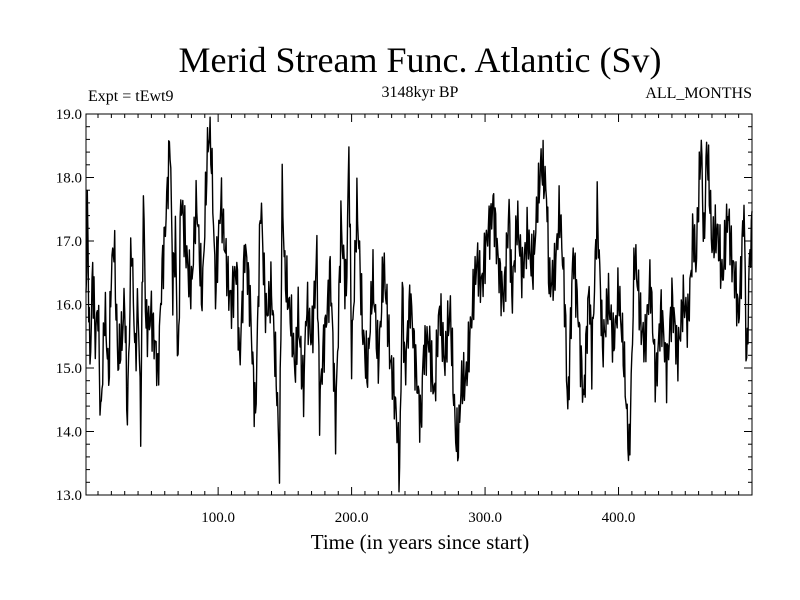 The image size is (800, 600). What do you see at coordinates (218, 518) in the screenshot?
I see `x-tick-label: 100.0` at bounding box center [218, 518].